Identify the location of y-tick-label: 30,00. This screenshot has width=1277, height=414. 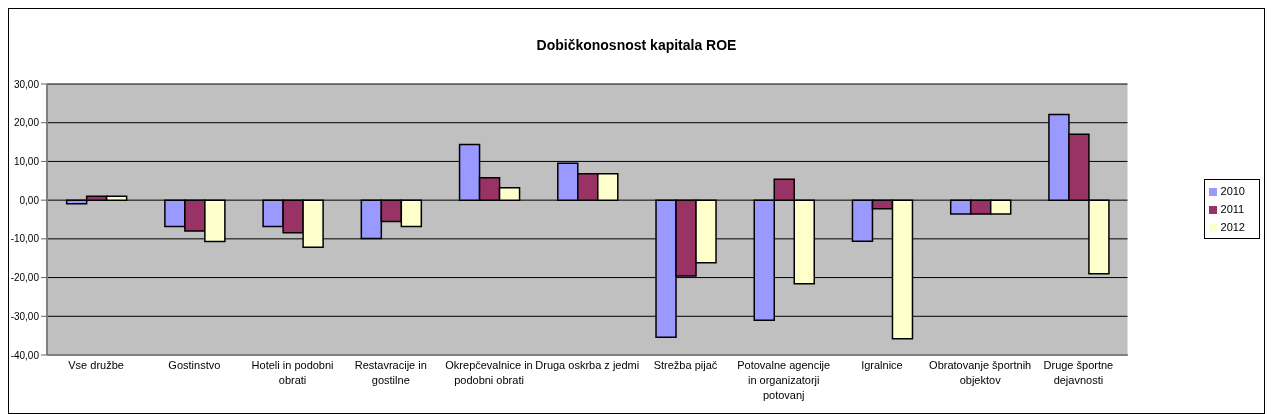
(26, 84).